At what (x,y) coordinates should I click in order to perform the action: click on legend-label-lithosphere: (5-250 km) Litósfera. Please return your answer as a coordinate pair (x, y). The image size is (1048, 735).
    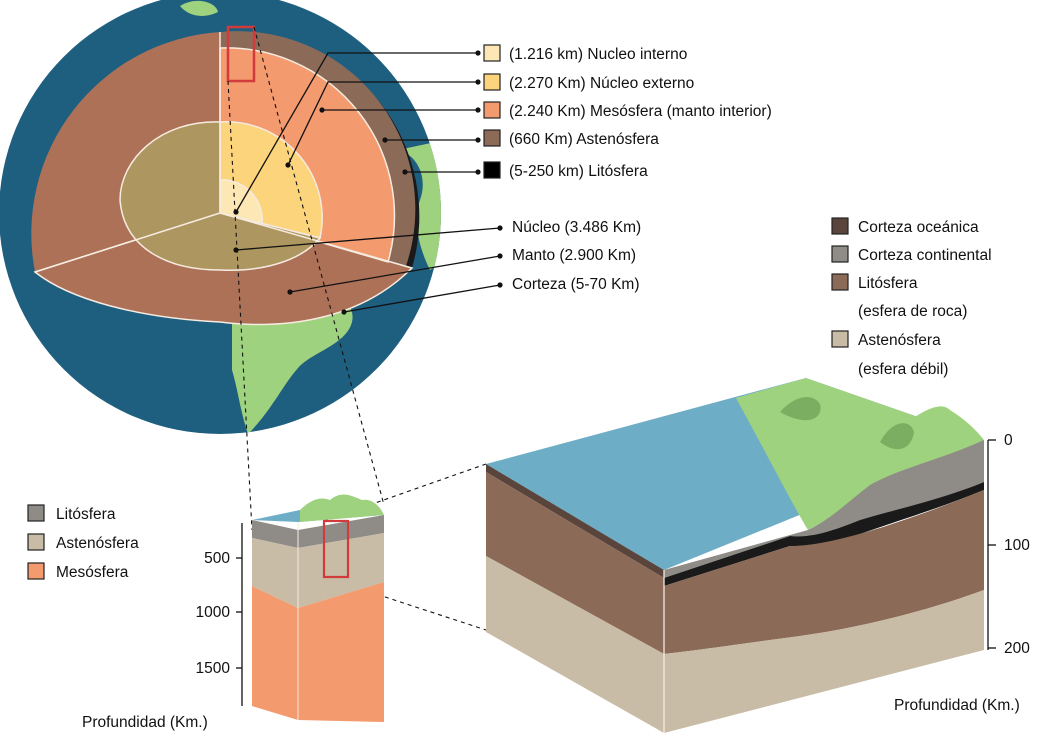
    Looking at the image, I should click on (578, 171).